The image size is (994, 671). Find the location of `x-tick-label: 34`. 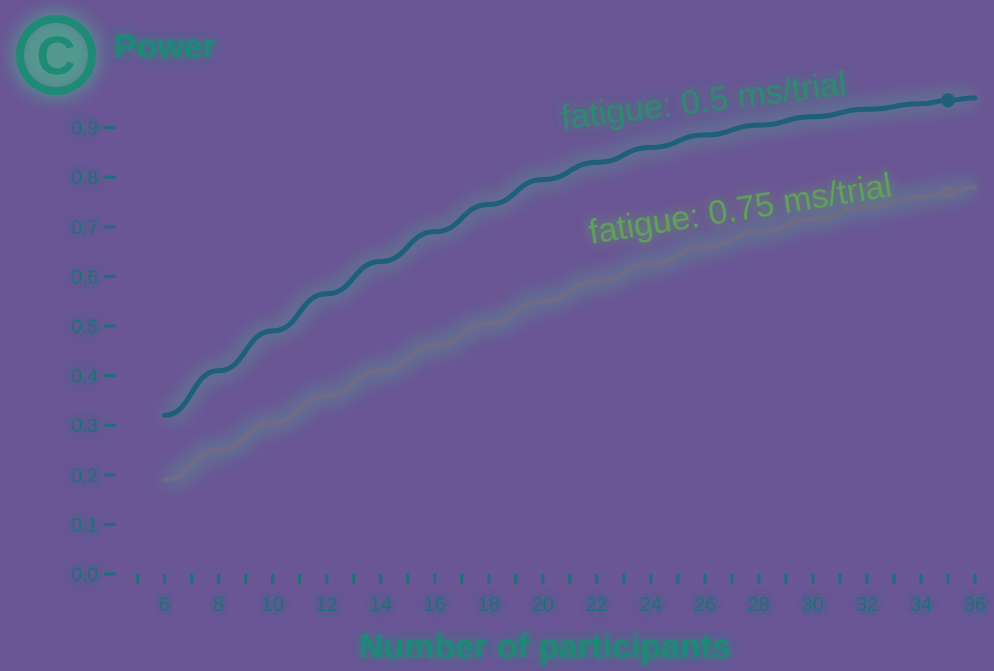

x-tick-label: 34 is located at coordinates (921, 605).